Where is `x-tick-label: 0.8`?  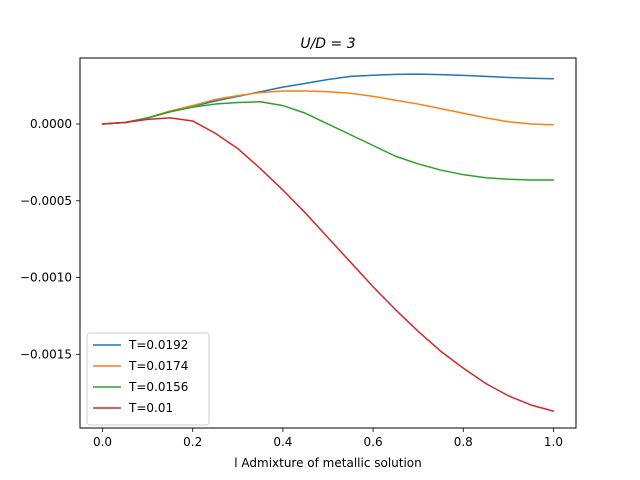 x-tick-label: 0.8 is located at coordinates (463, 442).